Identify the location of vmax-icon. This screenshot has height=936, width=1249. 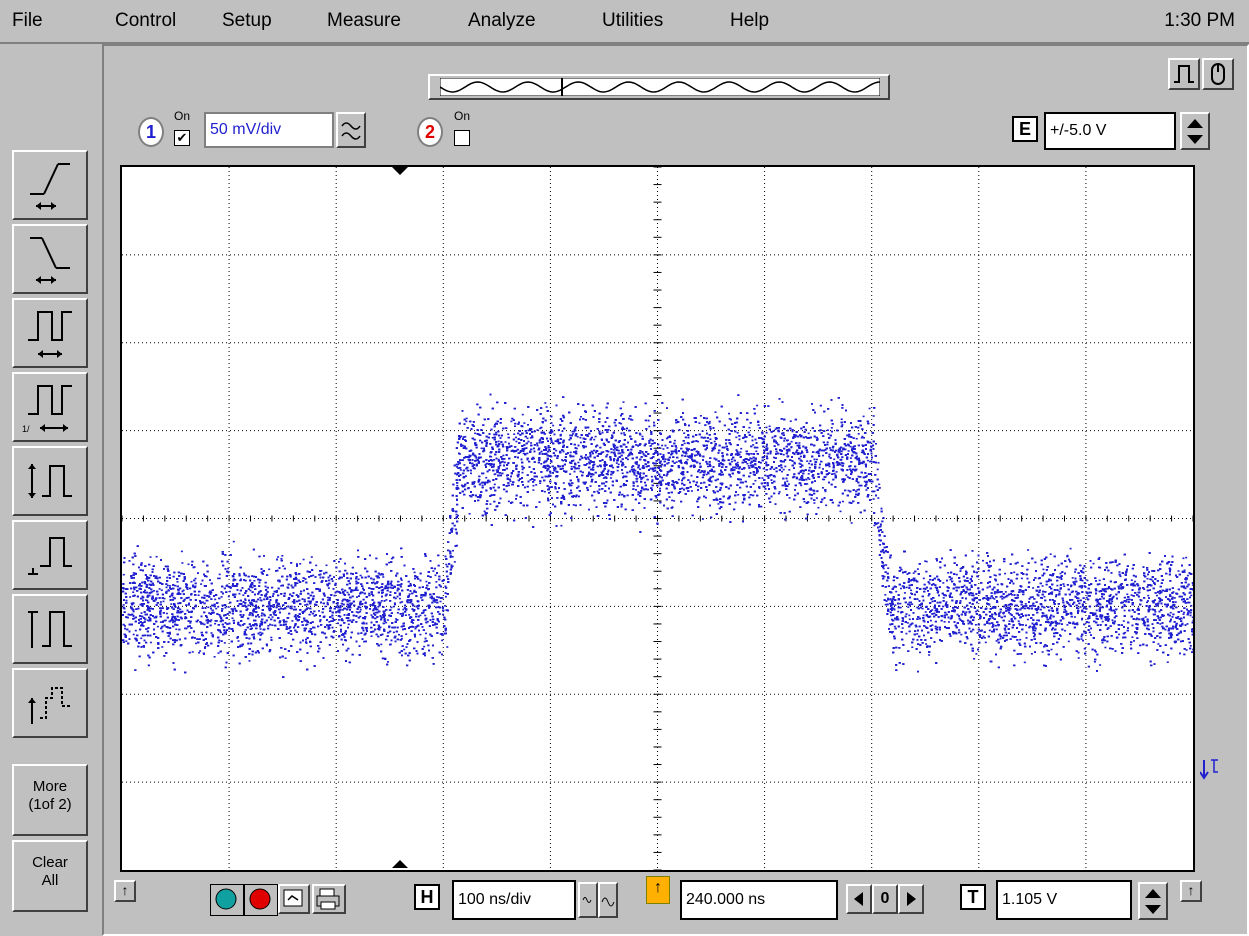
(50, 629).